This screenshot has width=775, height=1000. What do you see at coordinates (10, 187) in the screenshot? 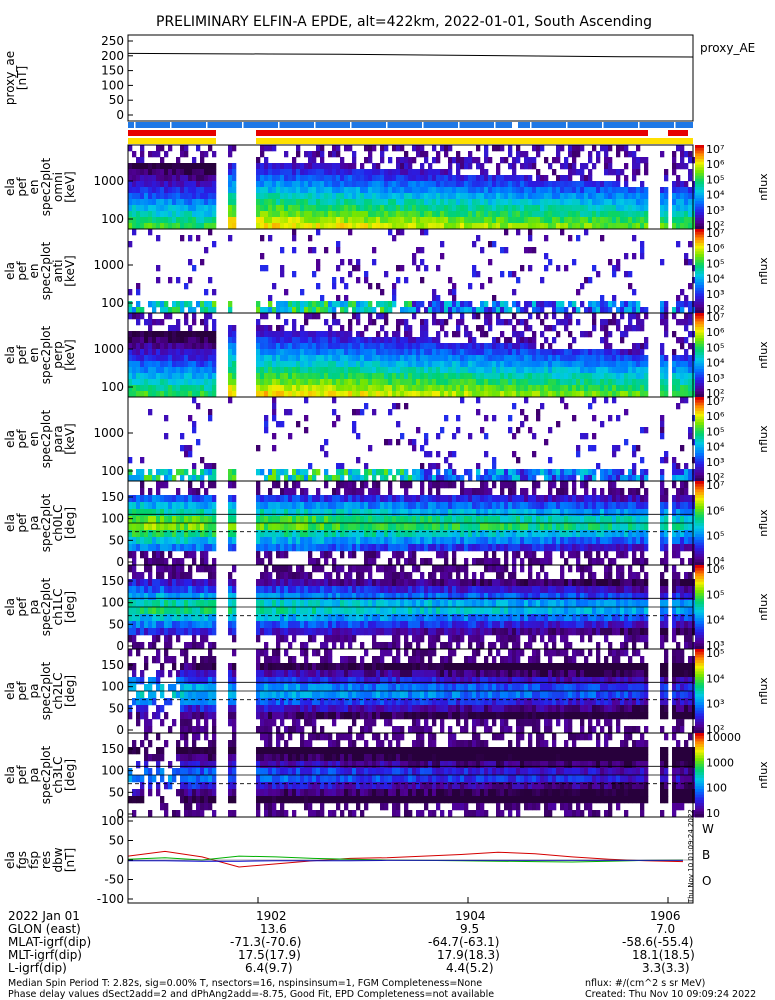
I see `en-spec2plot-omni-ylabel-line: ela` at bounding box center [10, 187].